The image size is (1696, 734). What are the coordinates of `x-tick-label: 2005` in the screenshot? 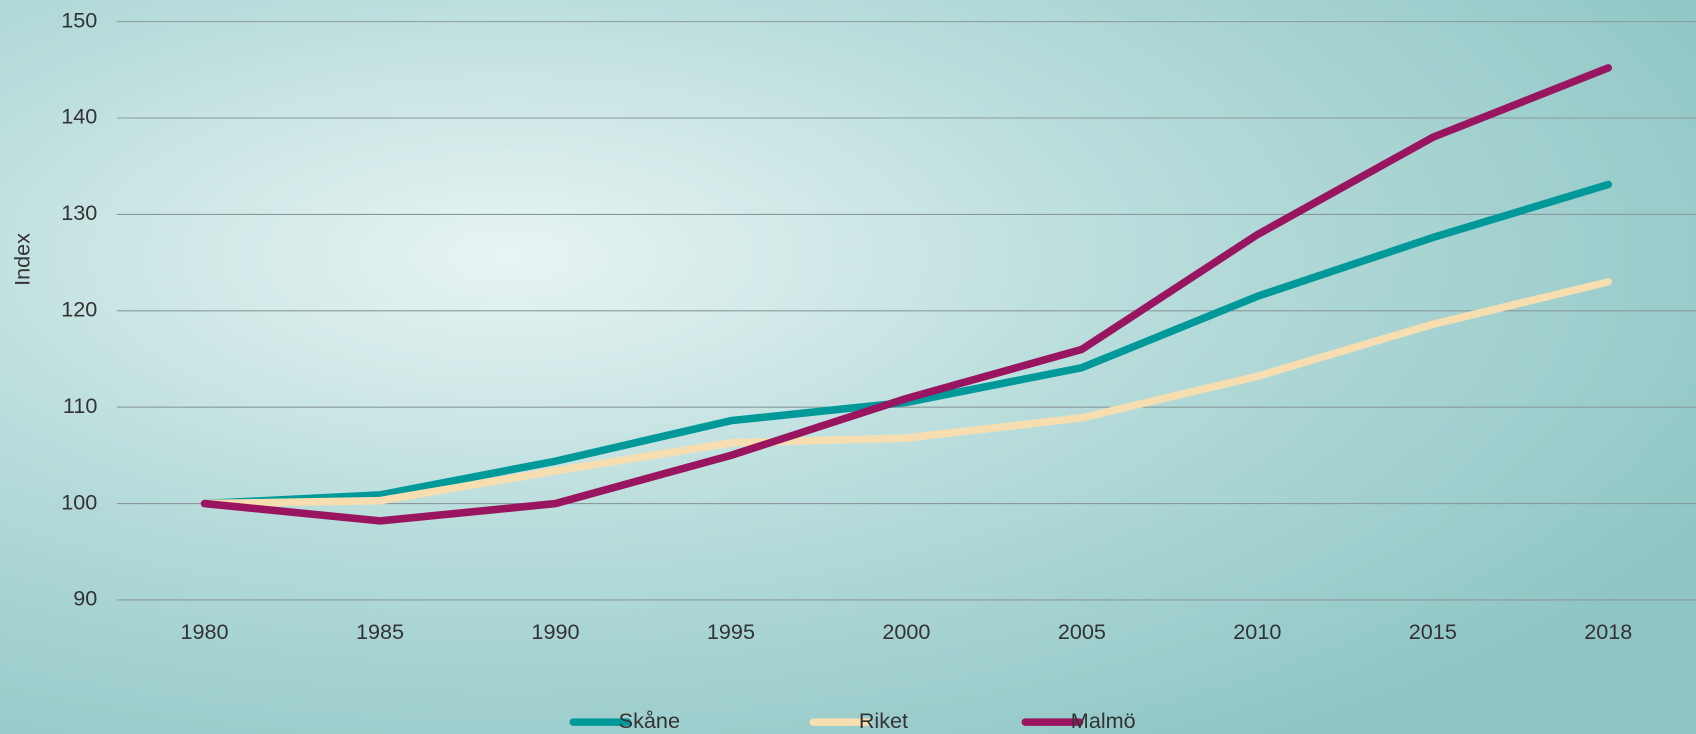 It's located at (1082, 631).